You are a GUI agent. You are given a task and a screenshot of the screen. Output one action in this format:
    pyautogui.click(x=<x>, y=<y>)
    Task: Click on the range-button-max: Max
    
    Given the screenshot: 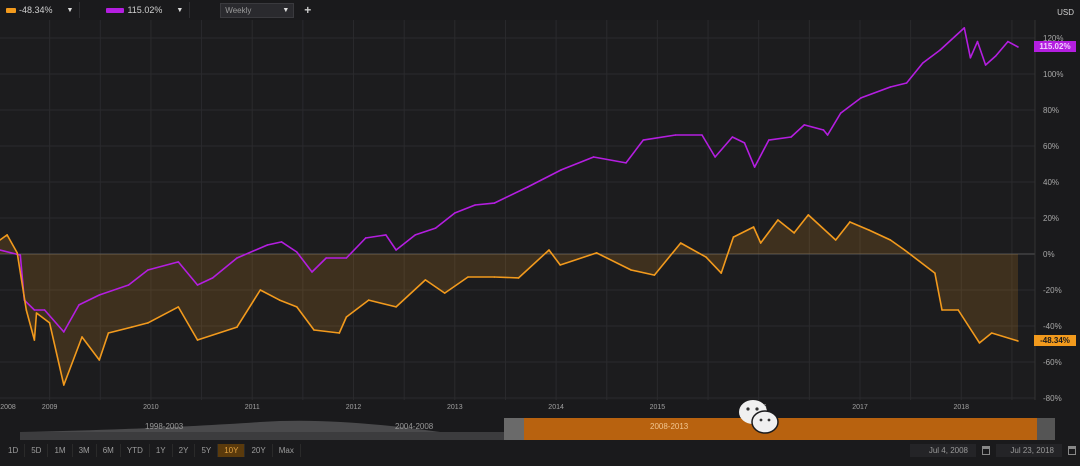 What is the action you would take?
    pyautogui.click(x=287, y=450)
    